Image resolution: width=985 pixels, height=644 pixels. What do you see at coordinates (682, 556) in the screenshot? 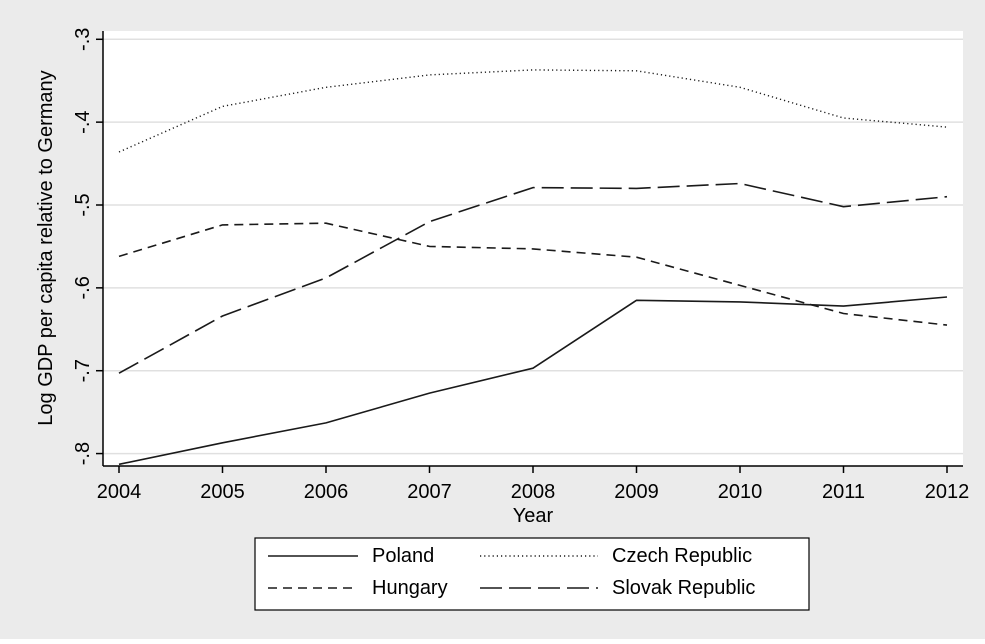
I see `legend-label-czech-republic: Czech Republic` at bounding box center [682, 556].